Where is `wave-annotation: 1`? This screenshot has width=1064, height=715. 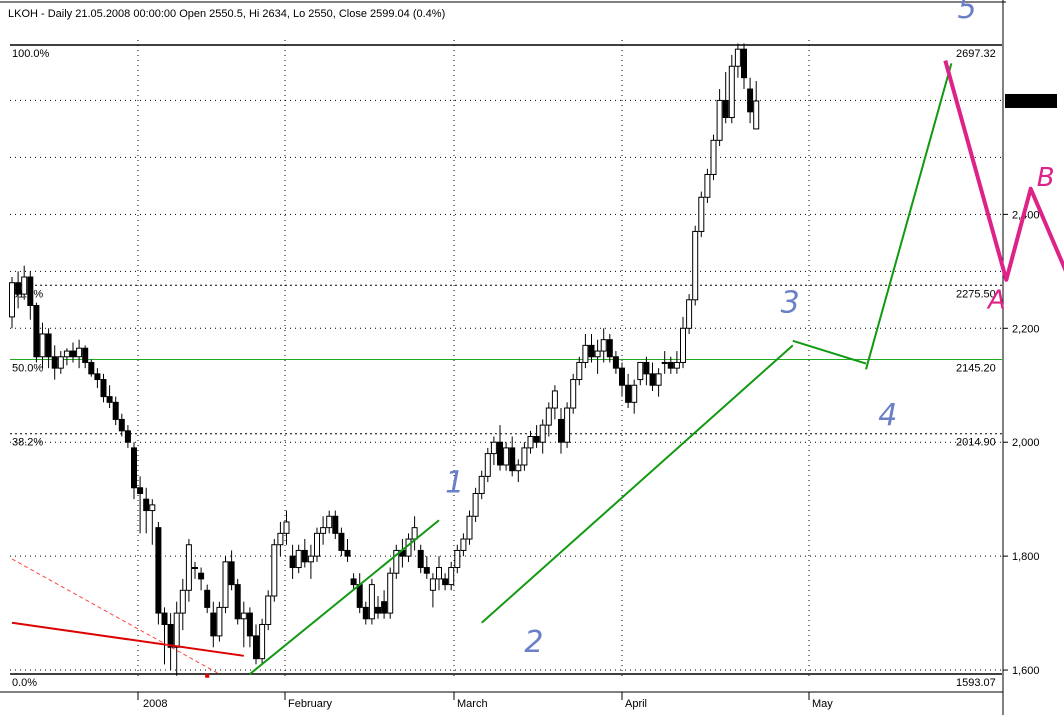 wave-annotation: 1 is located at coordinates (454, 482).